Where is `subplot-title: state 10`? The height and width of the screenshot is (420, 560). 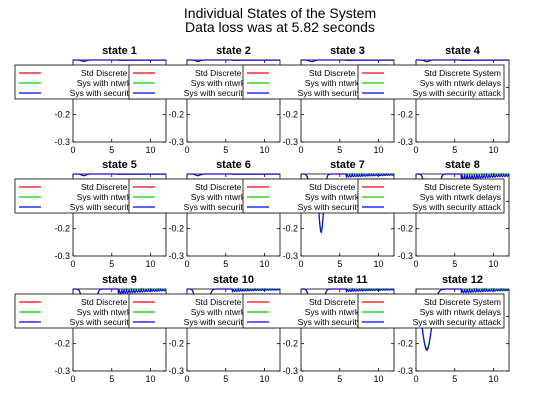
subplot-title: state 10 is located at coordinates (233, 280).